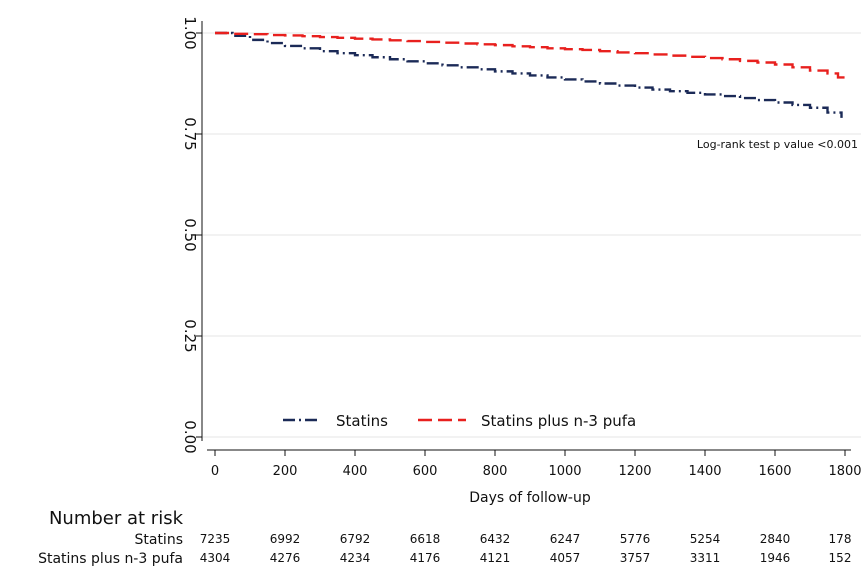  Describe the element at coordinates (775, 539) in the screenshot. I see `risk-value: 2840` at that location.